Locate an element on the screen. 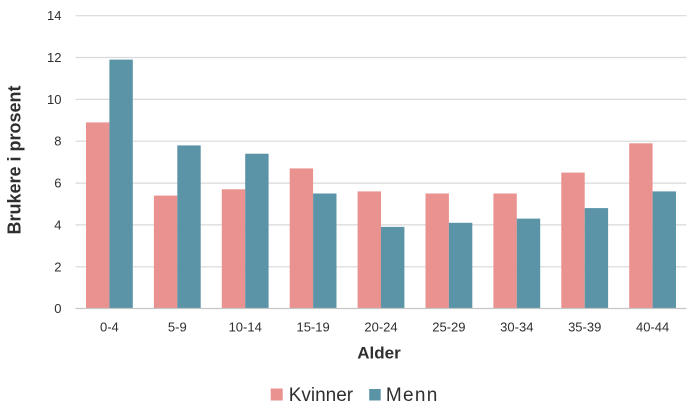 The width and height of the screenshot is (700, 420). svg-text: 10-14 is located at coordinates (245, 326).